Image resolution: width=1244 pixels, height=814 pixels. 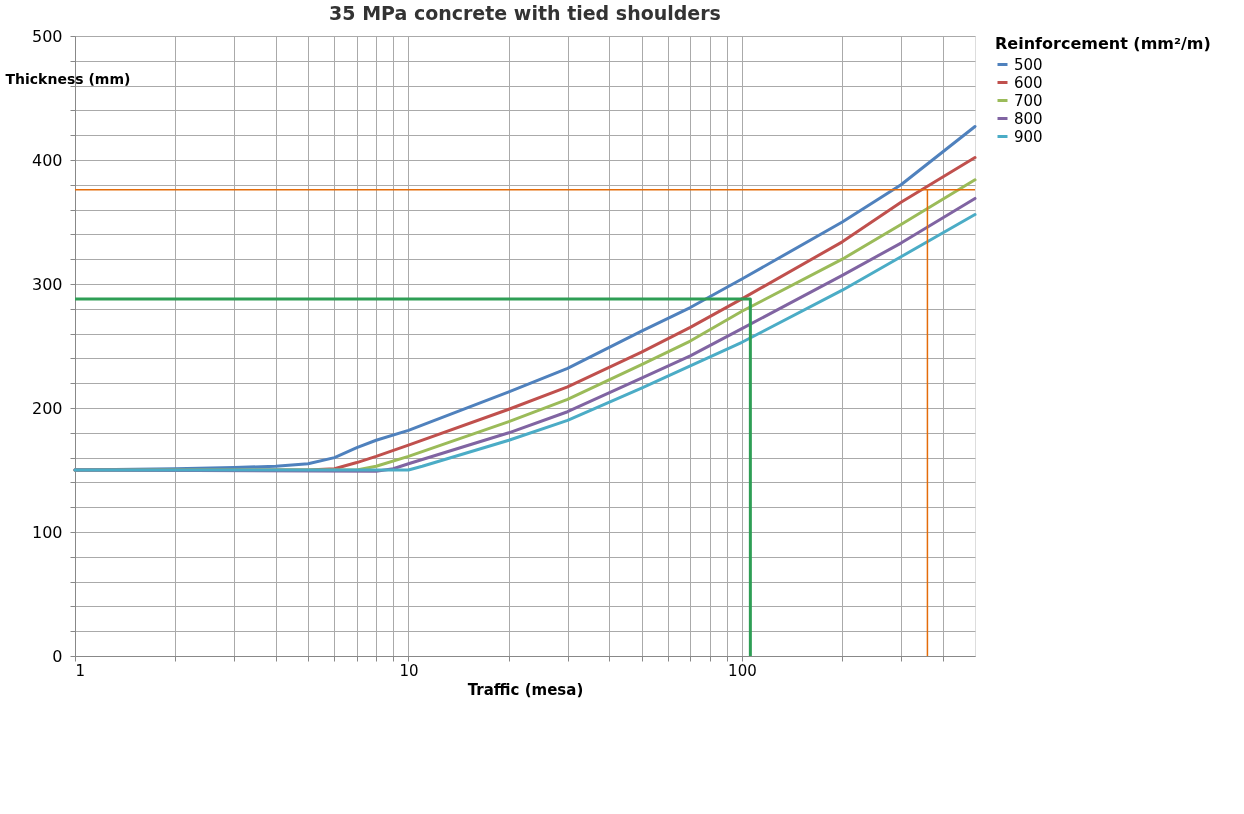 What do you see at coordinates (525, 689) in the screenshot?
I see `x-axis-title: Traffic (mesa)` at bounding box center [525, 689].